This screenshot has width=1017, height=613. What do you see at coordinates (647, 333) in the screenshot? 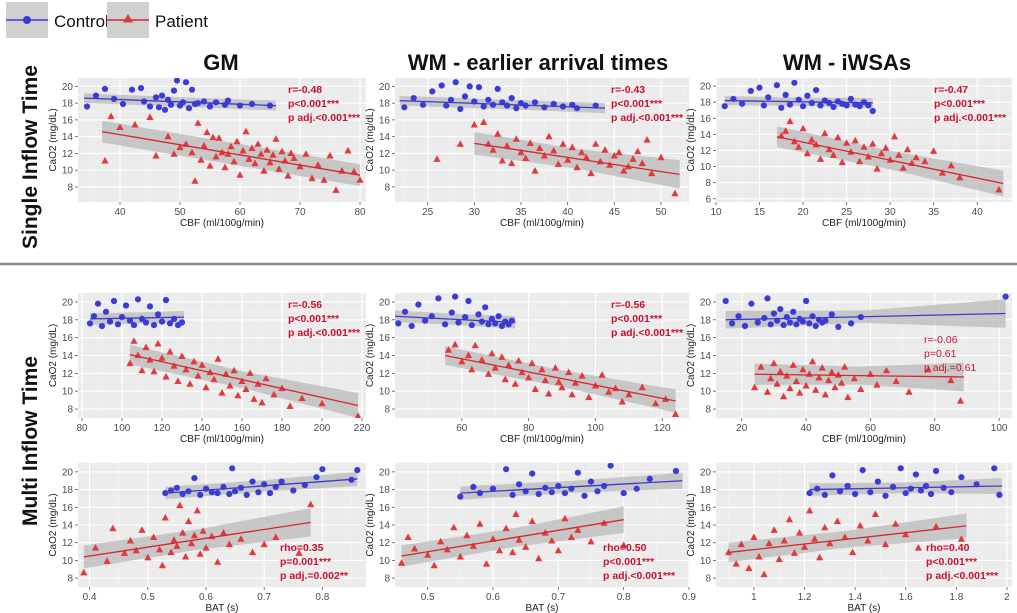
I see `stat-annotation-line: p adj.<0.001***` at bounding box center [647, 333].